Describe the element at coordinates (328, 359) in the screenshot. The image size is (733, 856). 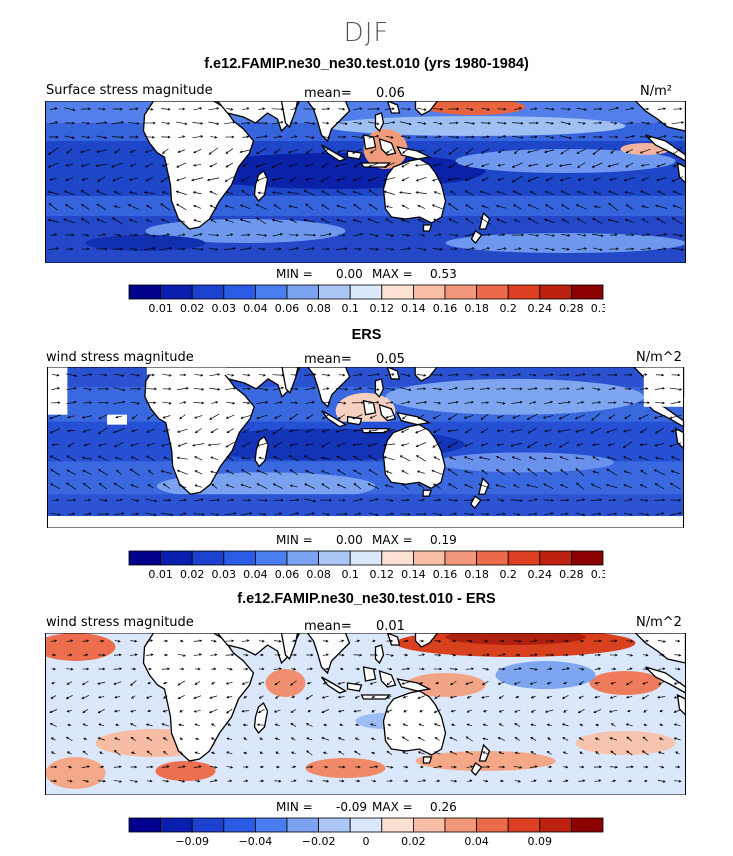
I see `panel2-mean-label: mean=` at that location.